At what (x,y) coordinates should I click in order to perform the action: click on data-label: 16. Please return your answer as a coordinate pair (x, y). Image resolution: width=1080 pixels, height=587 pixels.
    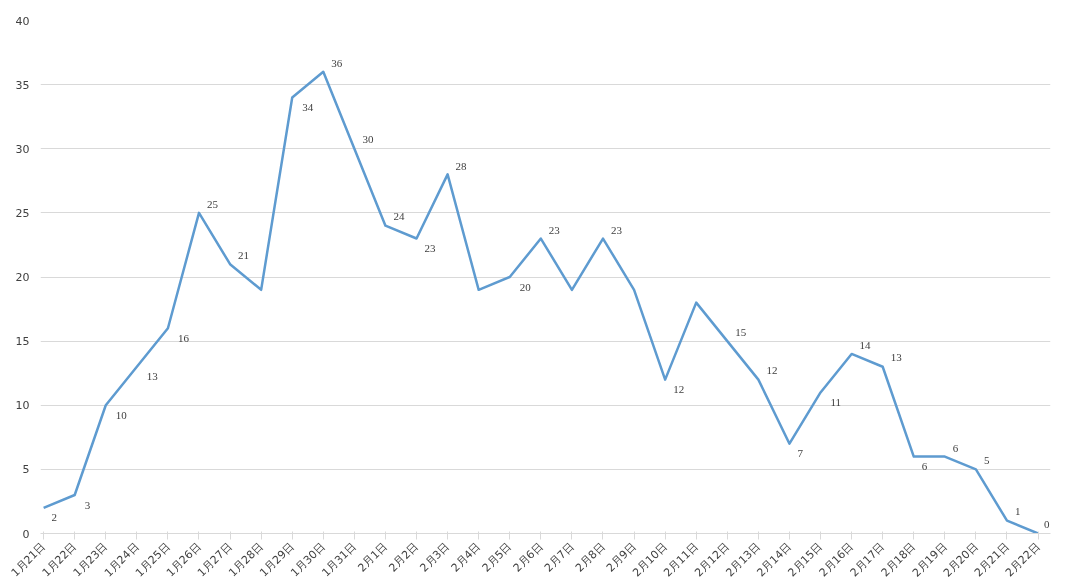
    Looking at the image, I should click on (183, 337).